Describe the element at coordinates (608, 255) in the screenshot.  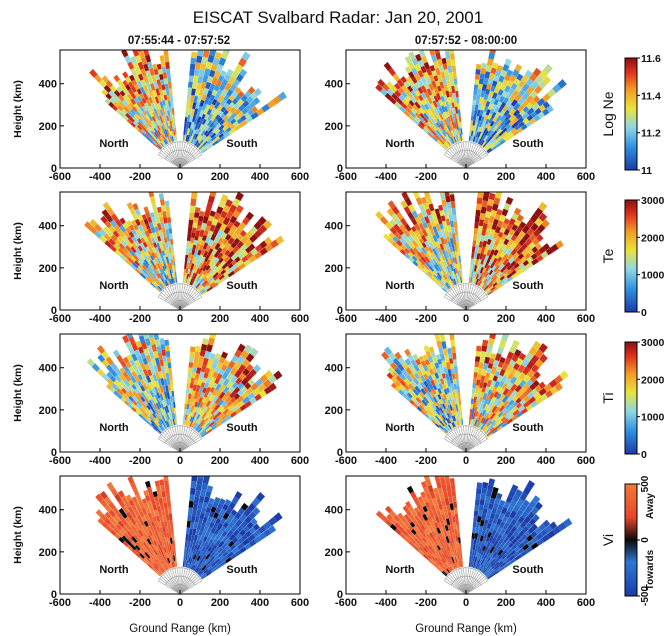
I see `colorbar-parameter-label: Te` at that location.